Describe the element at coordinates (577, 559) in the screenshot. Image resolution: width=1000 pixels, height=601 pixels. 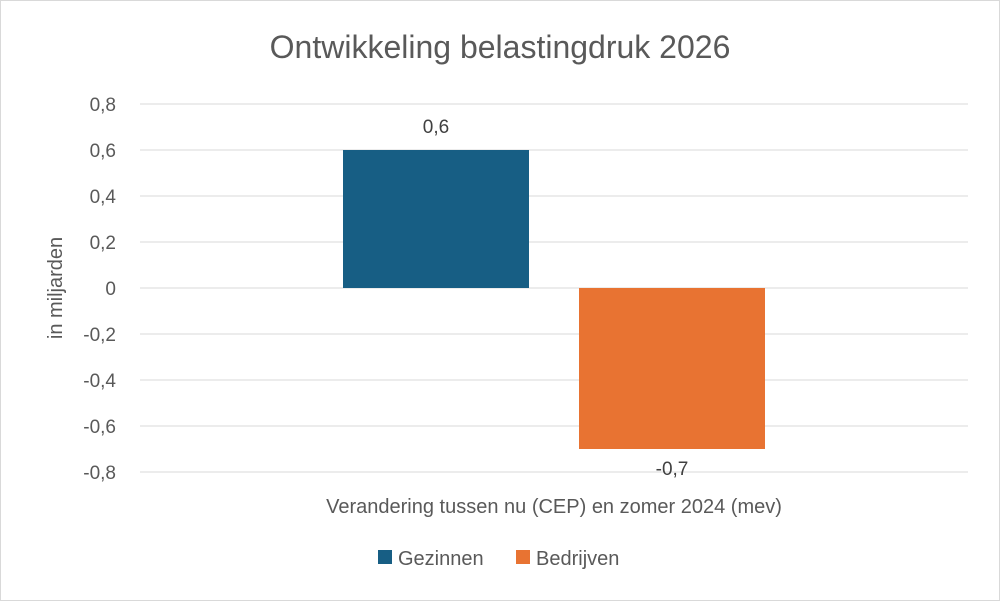
I see `legend-label-bedrijven: Bedrijven` at that location.